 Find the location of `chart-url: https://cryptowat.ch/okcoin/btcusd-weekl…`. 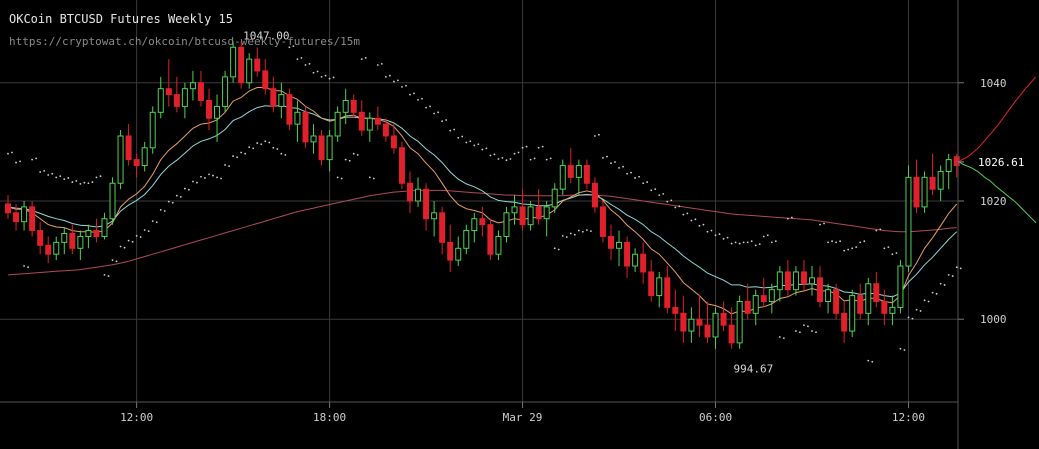

chart-url: https://cryptowat.ch/okcoin/btcusd-weekl… is located at coordinates (184, 41).